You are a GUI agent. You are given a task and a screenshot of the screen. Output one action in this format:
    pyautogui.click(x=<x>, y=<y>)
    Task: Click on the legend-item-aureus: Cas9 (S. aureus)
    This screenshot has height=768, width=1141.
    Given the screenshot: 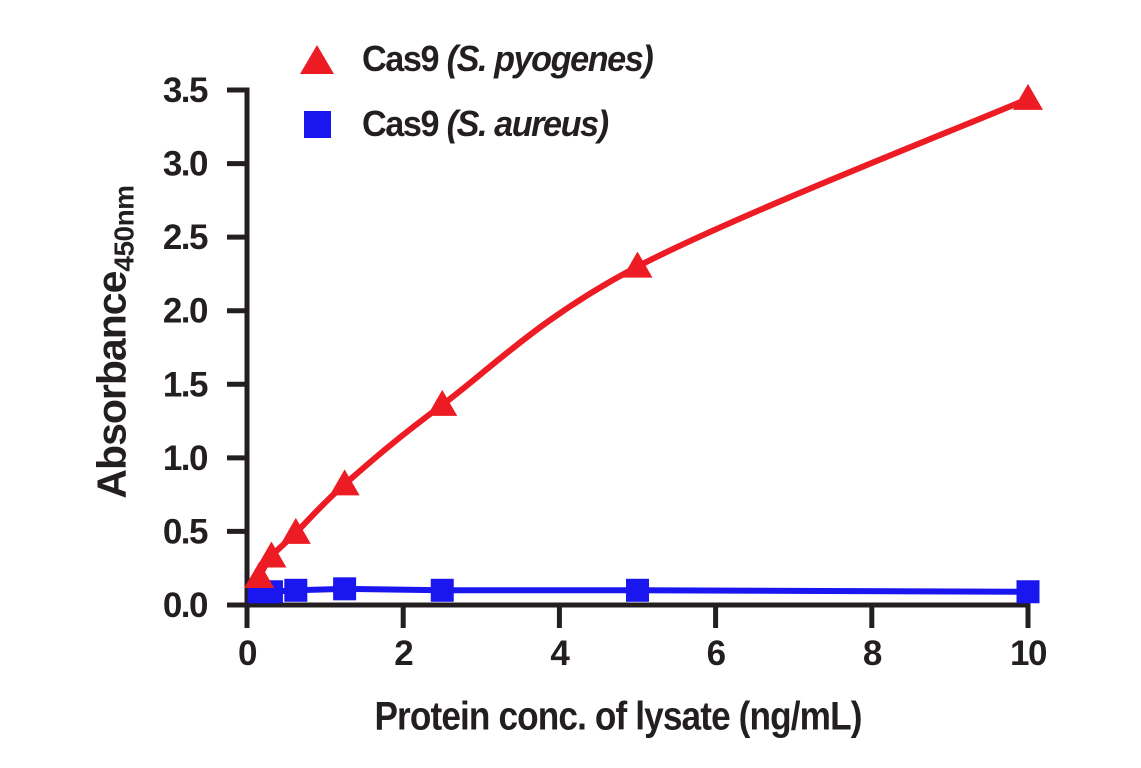 What is the action you would take?
    pyautogui.click(x=482, y=124)
    